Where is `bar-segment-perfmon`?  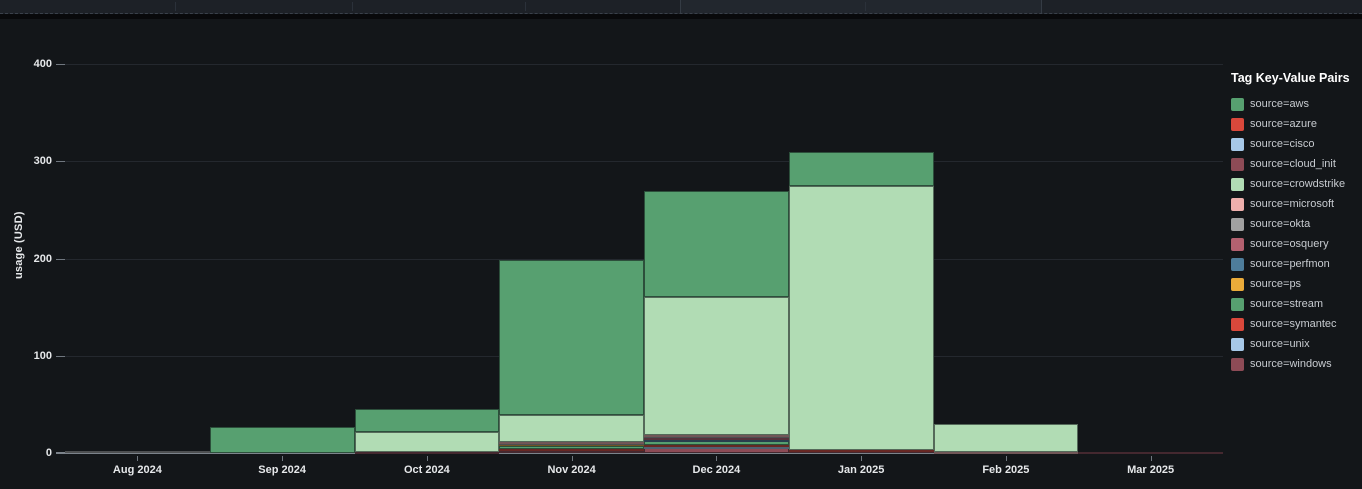
bar-segment-perfmon is located at coordinates (716, 440).